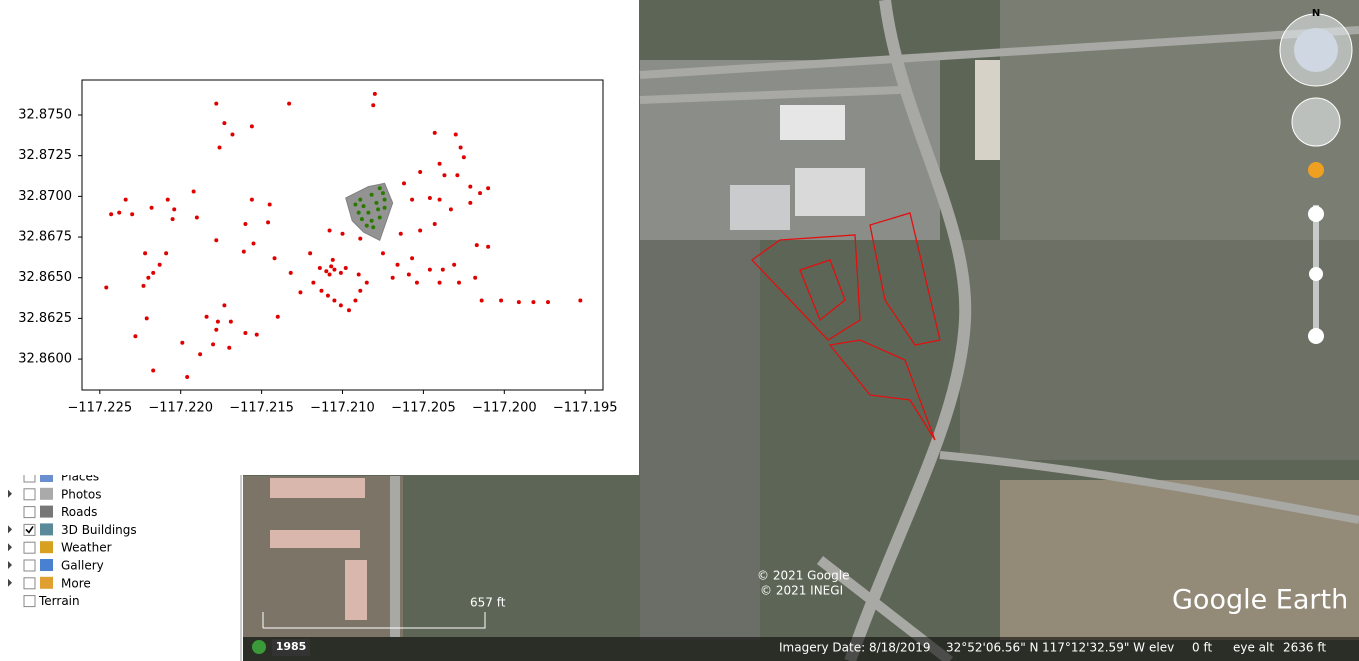  What do you see at coordinates (45, 114) in the screenshot?
I see `y-tick-label: 32.8750` at bounding box center [45, 114].